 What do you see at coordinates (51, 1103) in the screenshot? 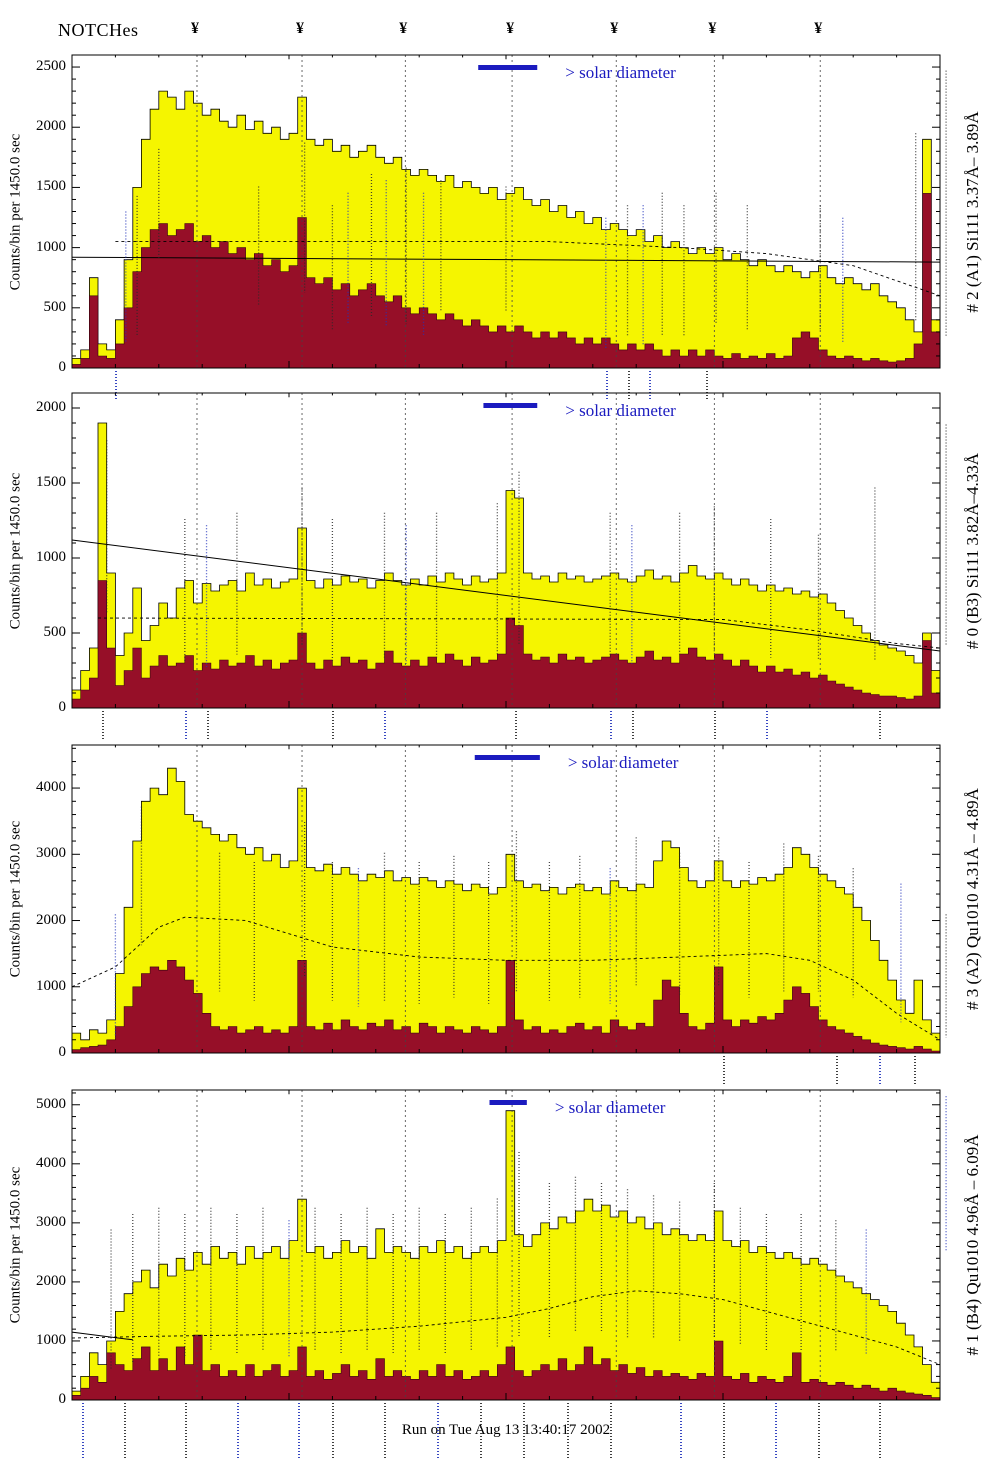
I see `y-tick-label: 5000` at bounding box center [51, 1103].